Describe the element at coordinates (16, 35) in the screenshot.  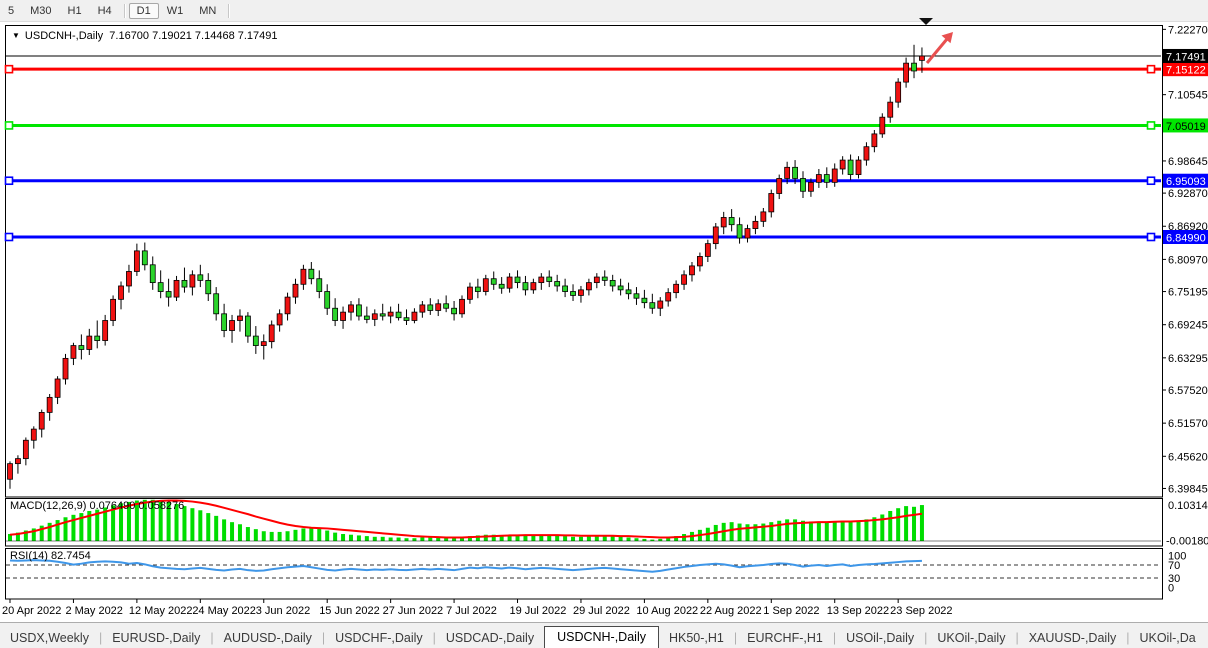
I see `chart-title-dropdown-icon: ▼` at that location.